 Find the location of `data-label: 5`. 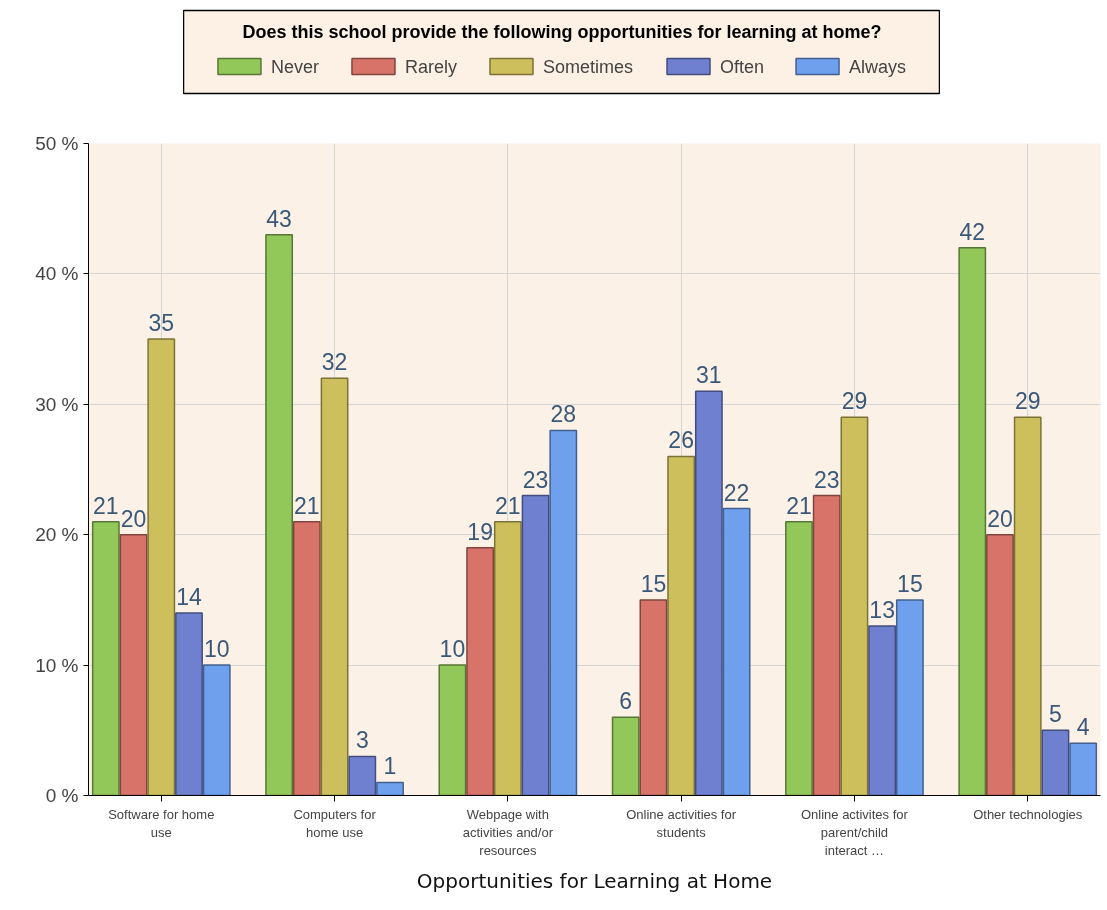

data-label: 5 is located at coordinates (1055, 714).